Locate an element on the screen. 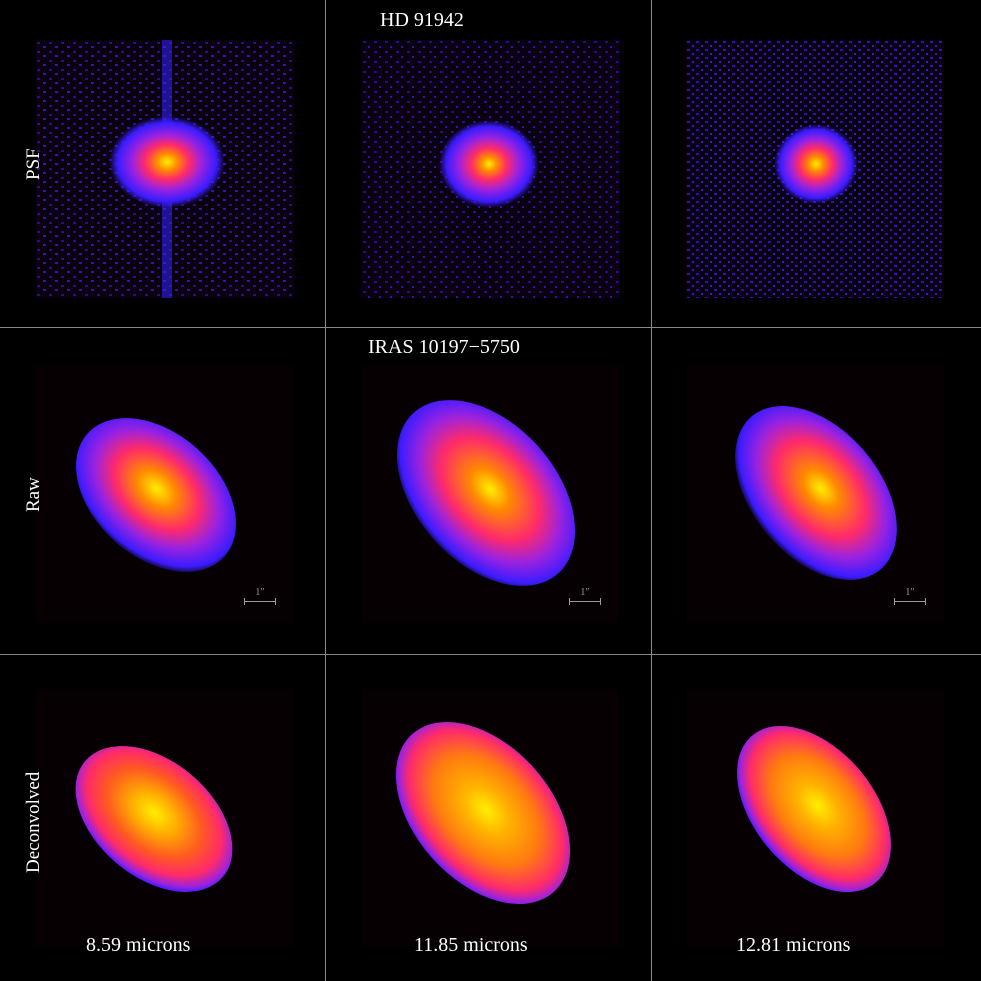 Image resolution: width=981 pixels, height=981 pixels. raw-image-12-81: 1″ is located at coordinates (815, 494).